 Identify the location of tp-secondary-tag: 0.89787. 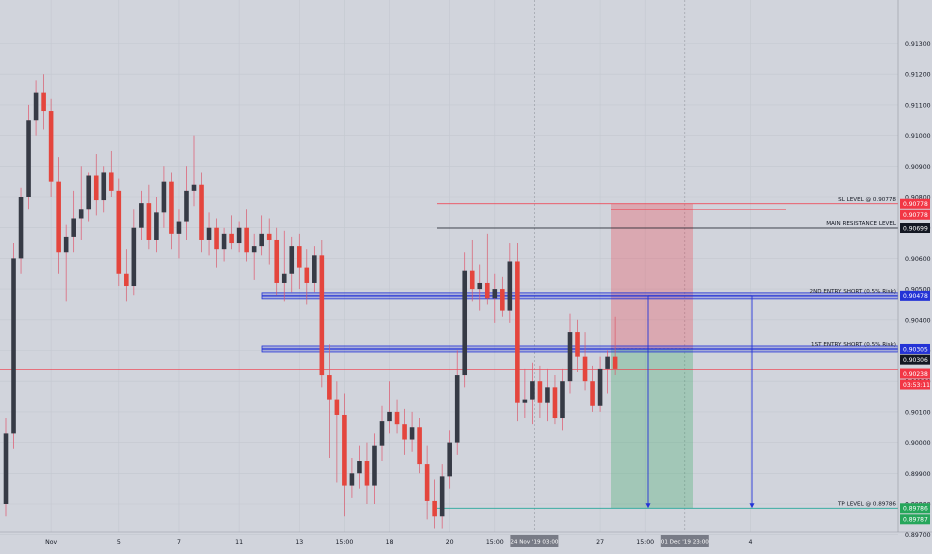
(915, 519).